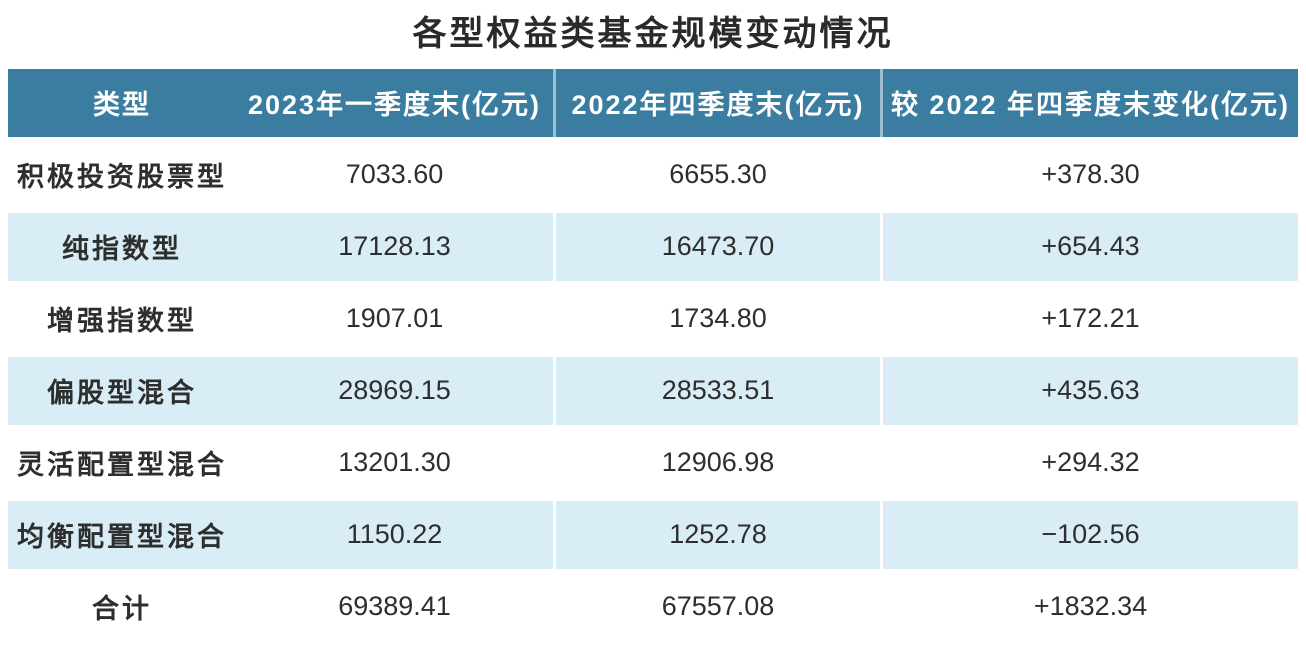  What do you see at coordinates (1089, 462) in the screenshot?
I see `change-cell: +294.32` at bounding box center [1089, 462].